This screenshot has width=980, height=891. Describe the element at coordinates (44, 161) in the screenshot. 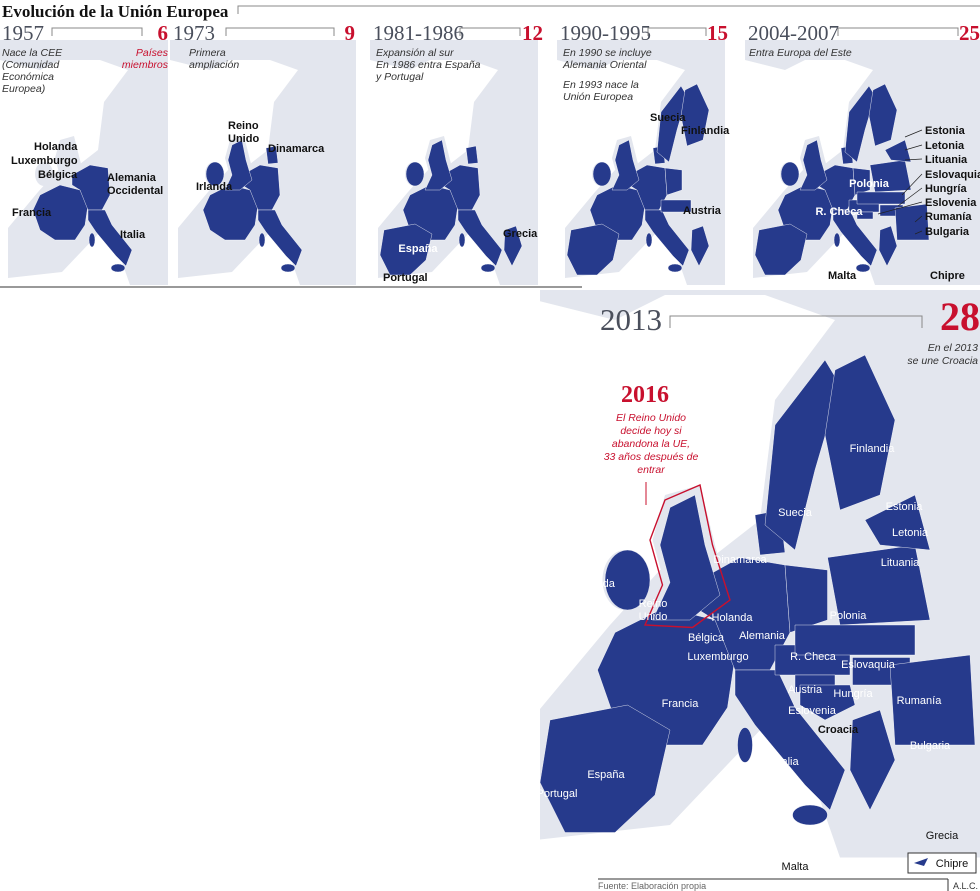

I see `label: Luxemburgo` at that location.